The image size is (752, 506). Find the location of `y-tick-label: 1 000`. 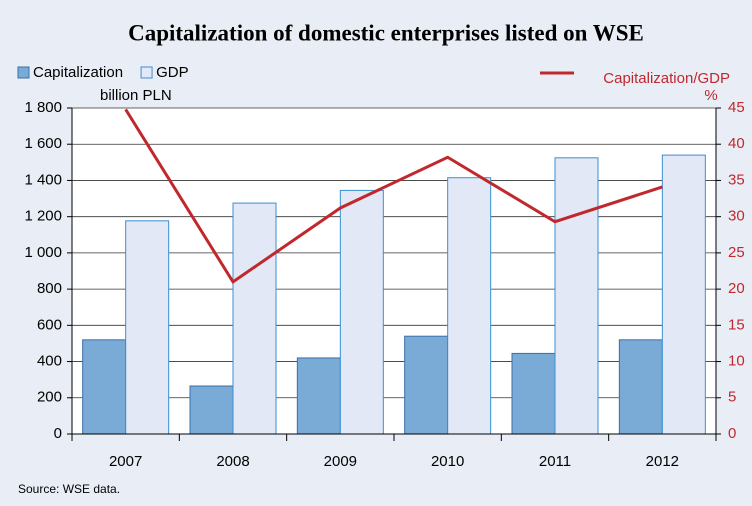

y-tick-label: 1 000 is located at coordinates (43, 252).